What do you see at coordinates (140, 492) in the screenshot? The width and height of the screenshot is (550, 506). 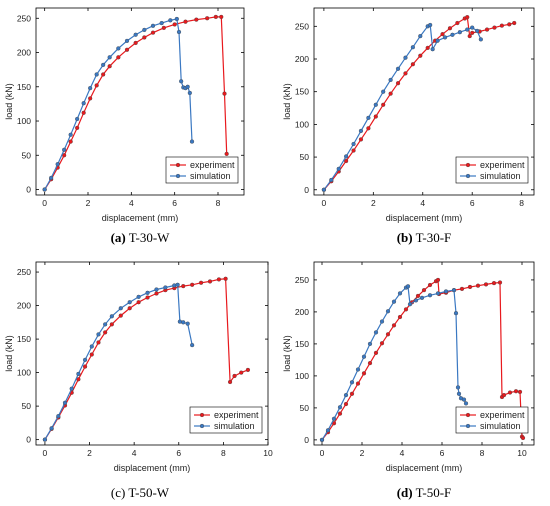 I see `panel-caption: (c) T-50-W` at bounding box center [140, 492].